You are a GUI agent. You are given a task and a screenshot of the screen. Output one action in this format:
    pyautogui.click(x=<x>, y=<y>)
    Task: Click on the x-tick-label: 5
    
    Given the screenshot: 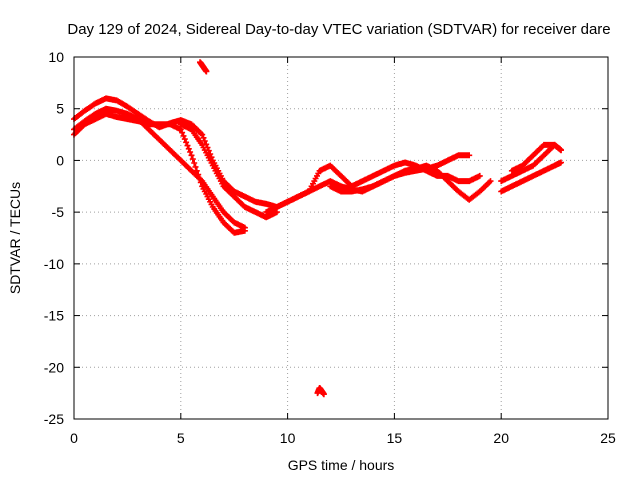 What is the action you would take?
    pyautogui.click(x=181, y=438)
    